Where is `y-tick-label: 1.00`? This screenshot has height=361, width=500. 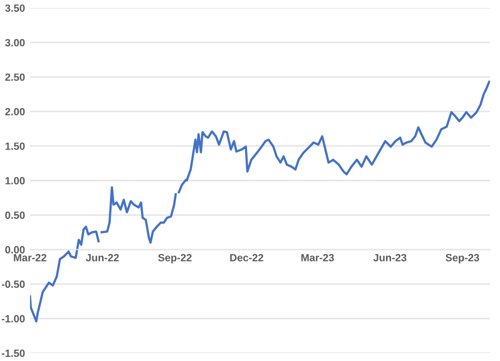
y-tick-label: 1.00 is located at coordinates (15, 180).